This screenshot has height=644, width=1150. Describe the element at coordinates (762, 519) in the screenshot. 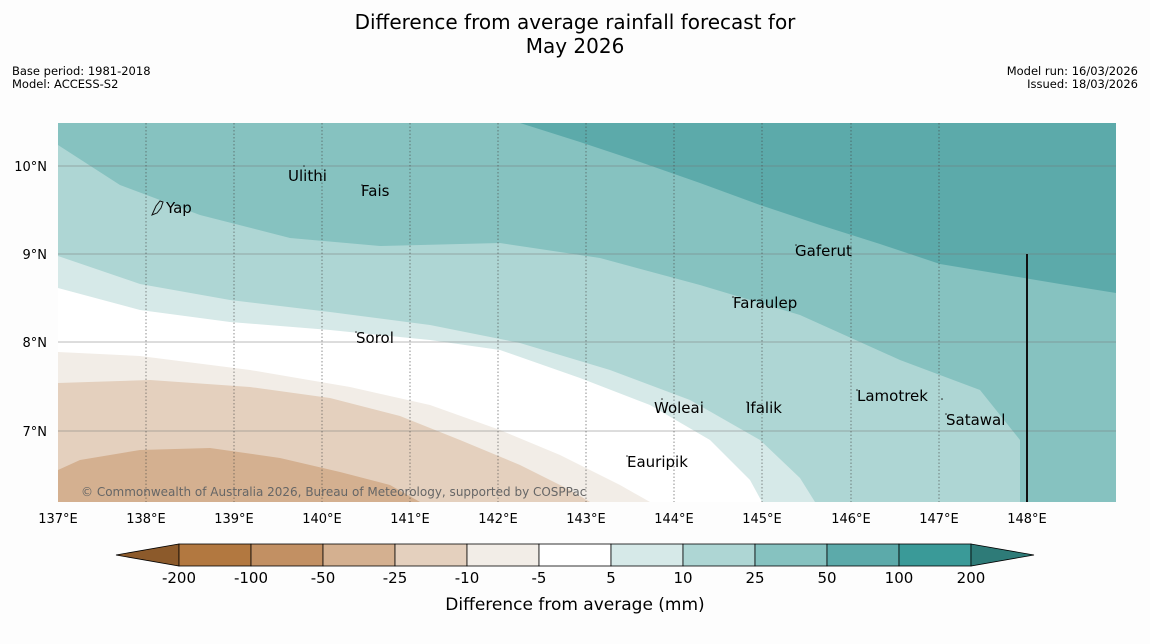

I see `lon-tick: 145°E` at that location.